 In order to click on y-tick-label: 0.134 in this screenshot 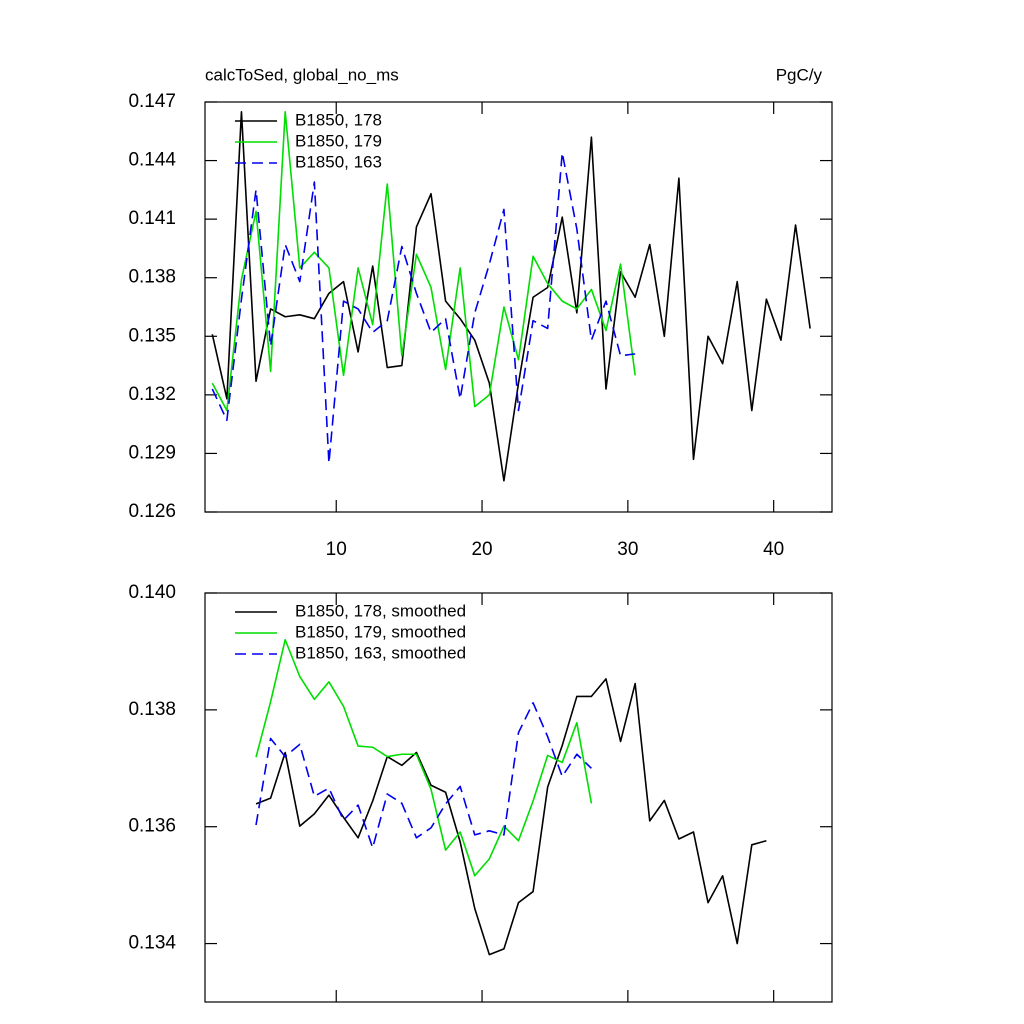, I will do `click(152, 943)`.